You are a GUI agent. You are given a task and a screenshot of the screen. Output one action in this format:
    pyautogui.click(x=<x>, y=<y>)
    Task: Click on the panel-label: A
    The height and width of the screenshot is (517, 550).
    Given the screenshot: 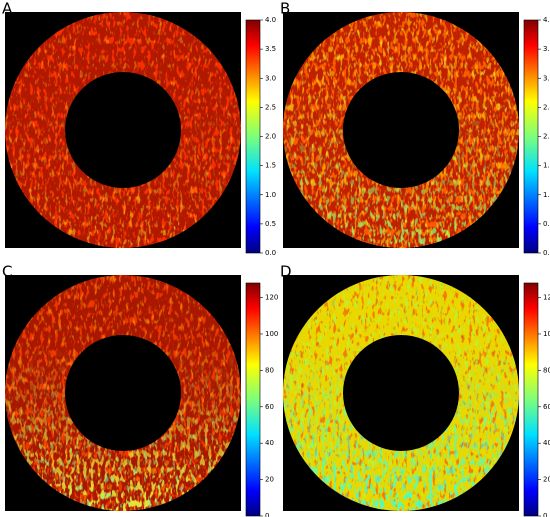 What is the action you would take?
    pyautogui.click(x=7, y=9)
    